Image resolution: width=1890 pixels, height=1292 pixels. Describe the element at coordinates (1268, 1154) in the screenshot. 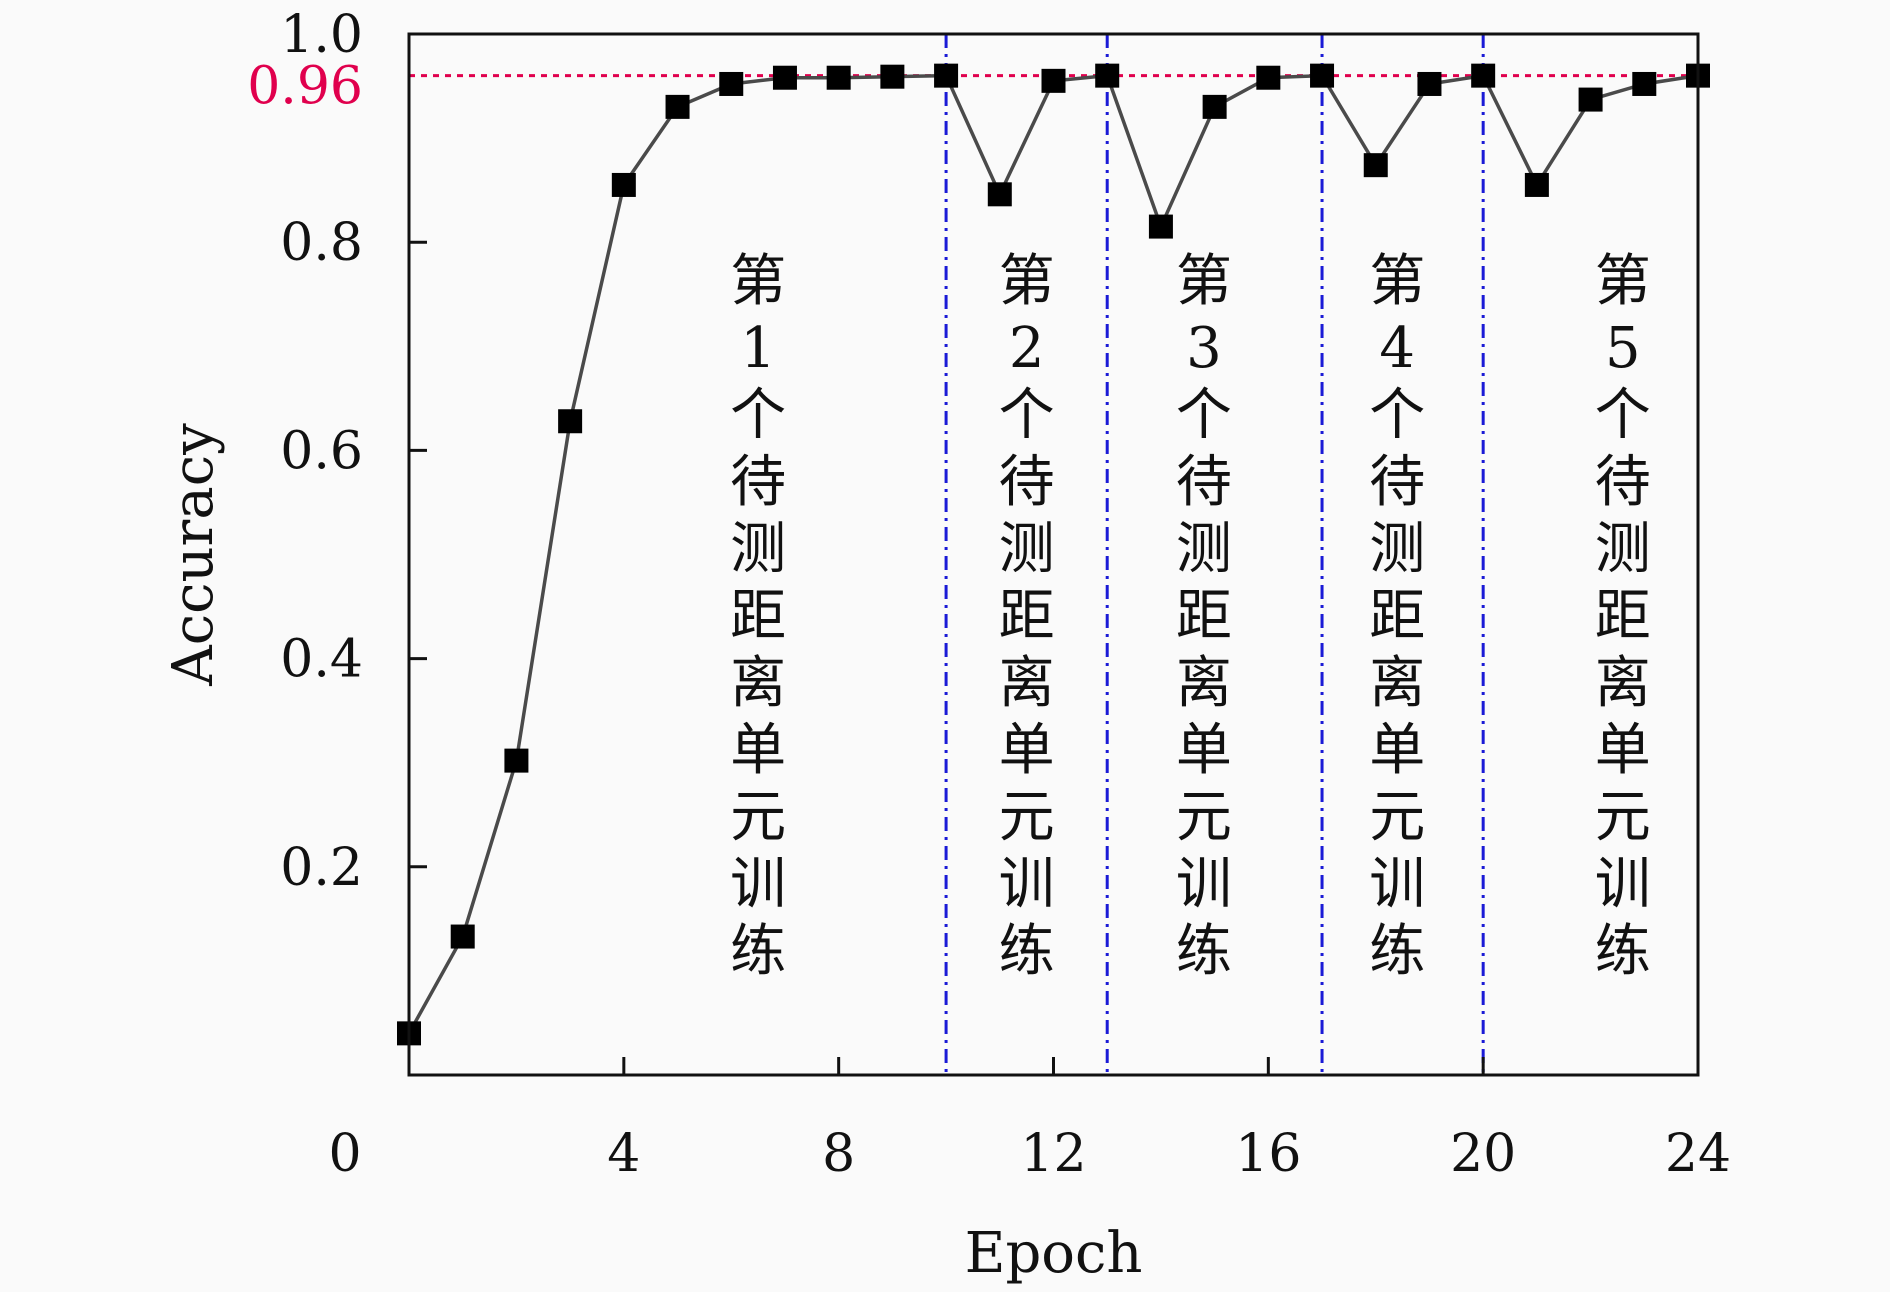

I see `x-tick-label: 16` at that location.